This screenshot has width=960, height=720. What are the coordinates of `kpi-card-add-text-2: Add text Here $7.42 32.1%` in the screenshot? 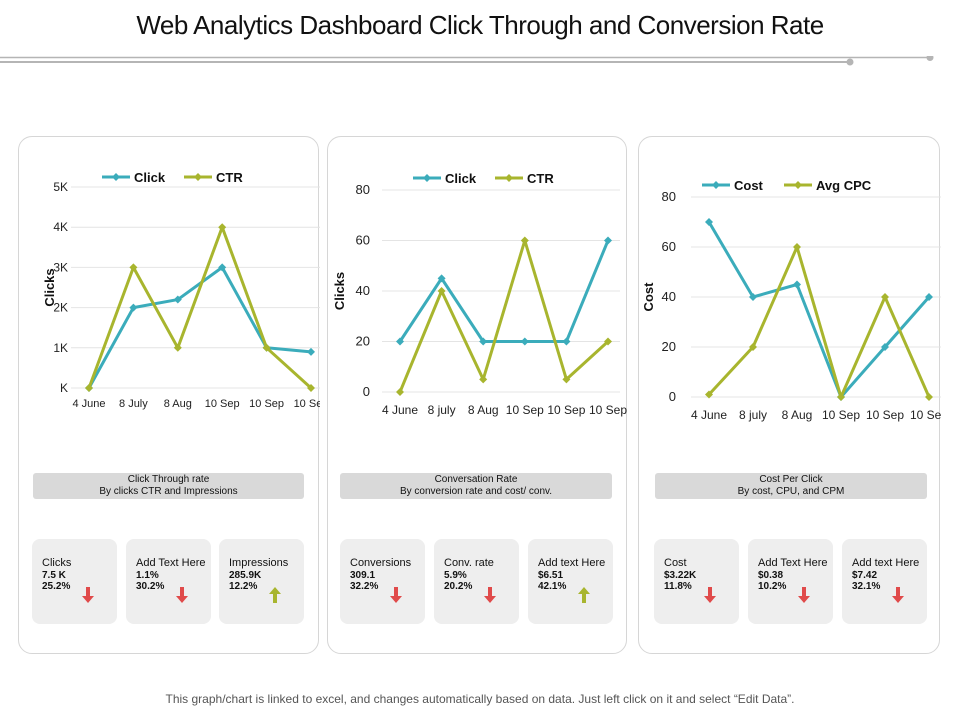 It's located at (884, 581).